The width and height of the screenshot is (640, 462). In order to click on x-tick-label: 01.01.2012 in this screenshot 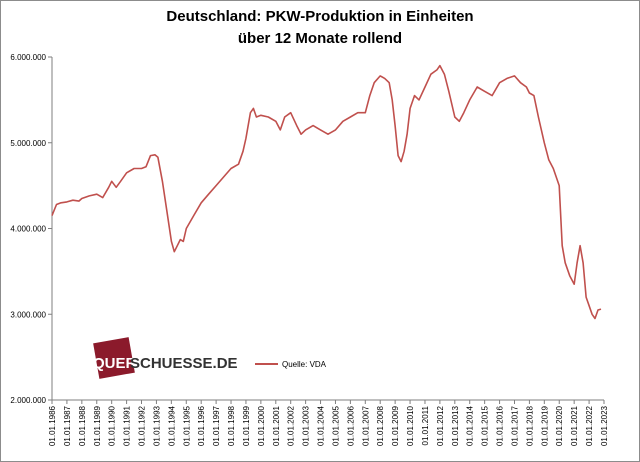, I will do `click(440, 425)`.